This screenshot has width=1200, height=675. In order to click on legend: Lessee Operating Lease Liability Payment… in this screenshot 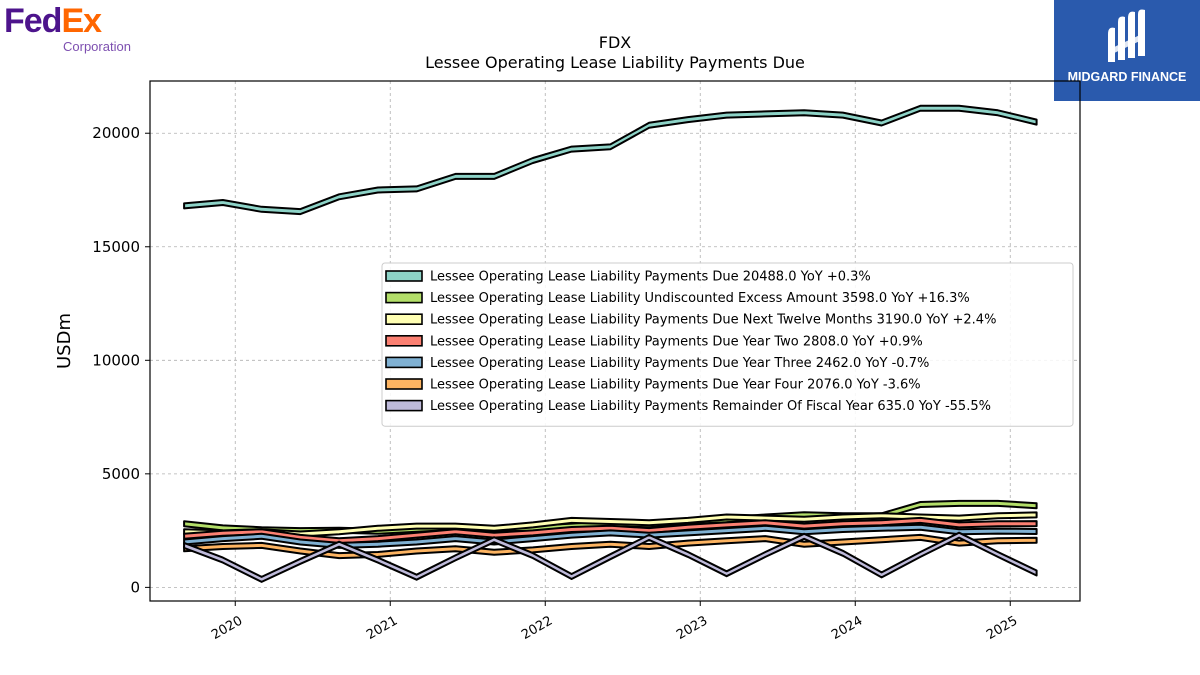, I will do `click(727, 344)`.